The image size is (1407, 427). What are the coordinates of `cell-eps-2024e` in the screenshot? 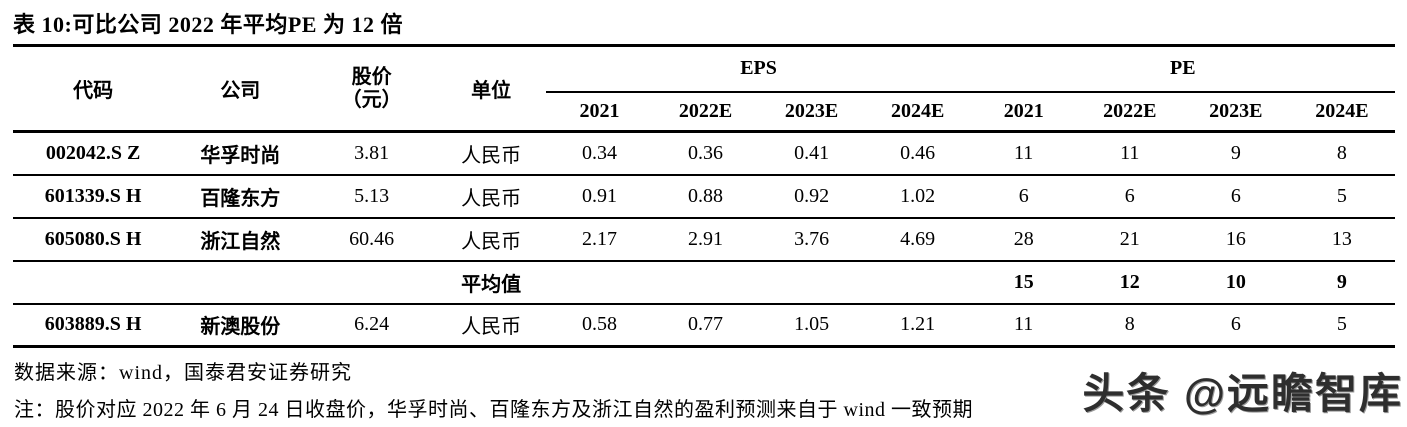 It's located at (917, 281).